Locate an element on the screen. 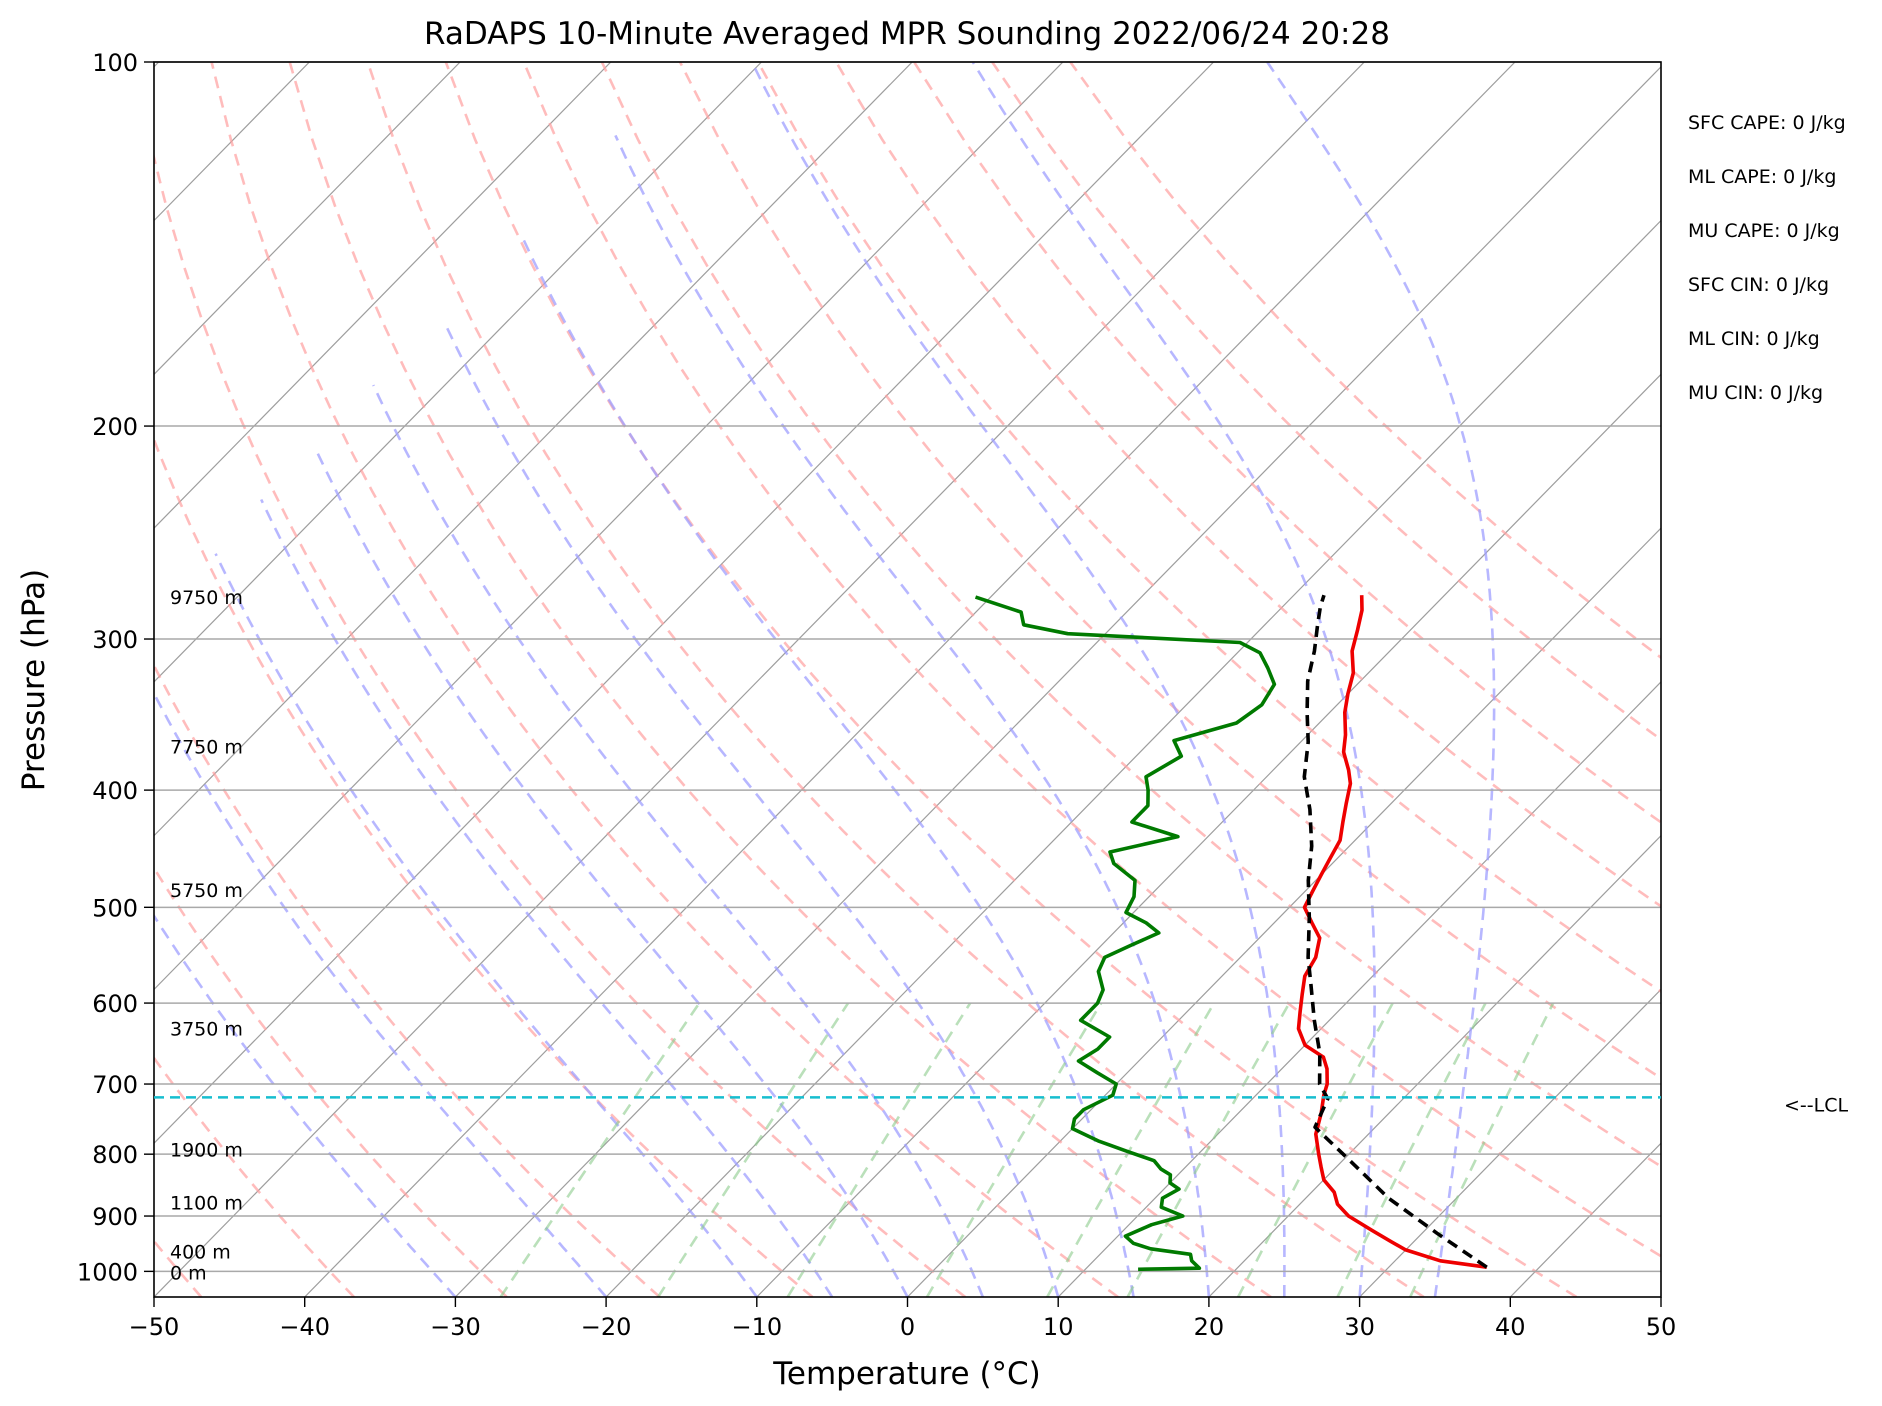  parameter-text: ML CIN: 0 J/kg is located at coordinates (1754, 339).